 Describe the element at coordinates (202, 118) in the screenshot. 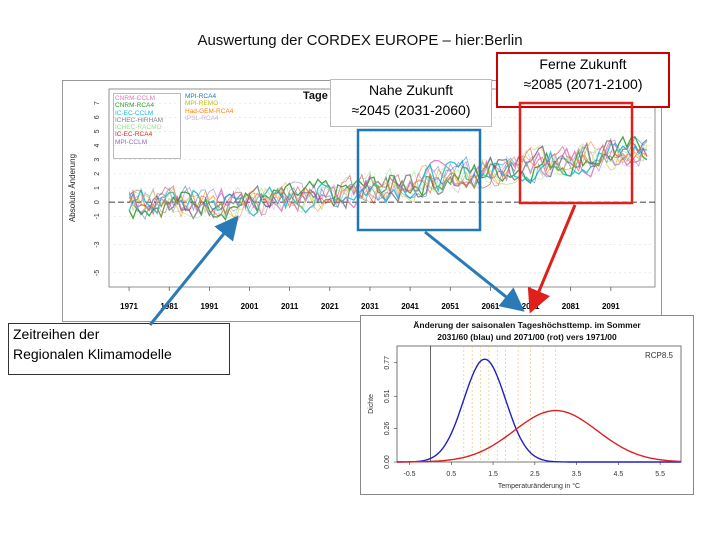

I see `legend-entry: IPSL-RCA4` at that location.